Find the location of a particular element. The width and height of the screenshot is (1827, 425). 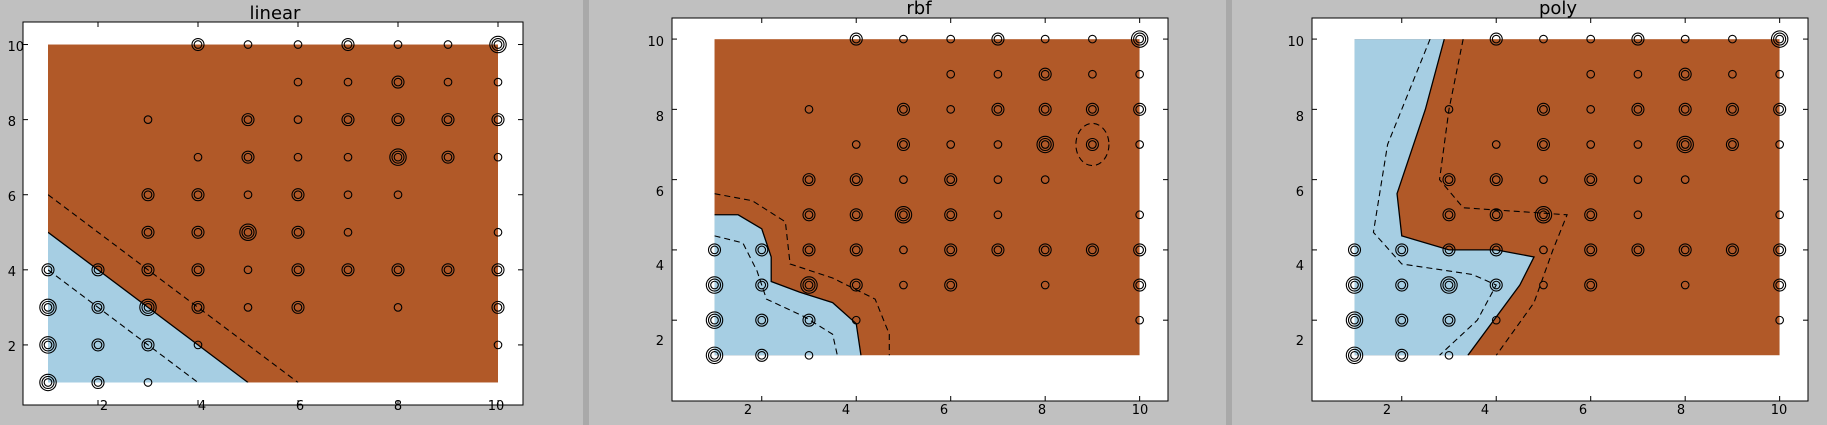

x-tick-label: 4 is located at coordinates (1485, 410).